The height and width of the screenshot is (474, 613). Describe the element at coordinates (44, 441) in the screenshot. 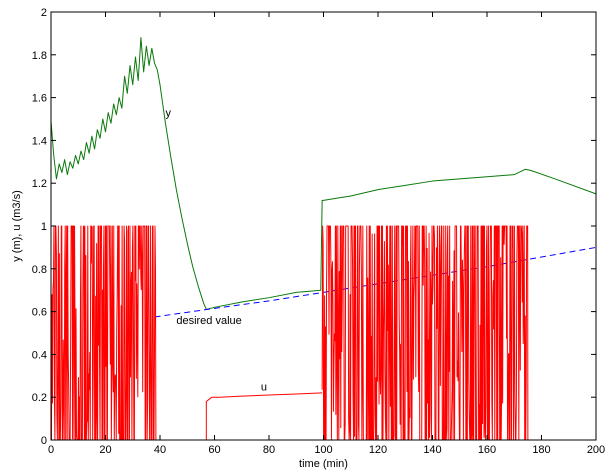

I see `y-tick-label: 0` at that location.